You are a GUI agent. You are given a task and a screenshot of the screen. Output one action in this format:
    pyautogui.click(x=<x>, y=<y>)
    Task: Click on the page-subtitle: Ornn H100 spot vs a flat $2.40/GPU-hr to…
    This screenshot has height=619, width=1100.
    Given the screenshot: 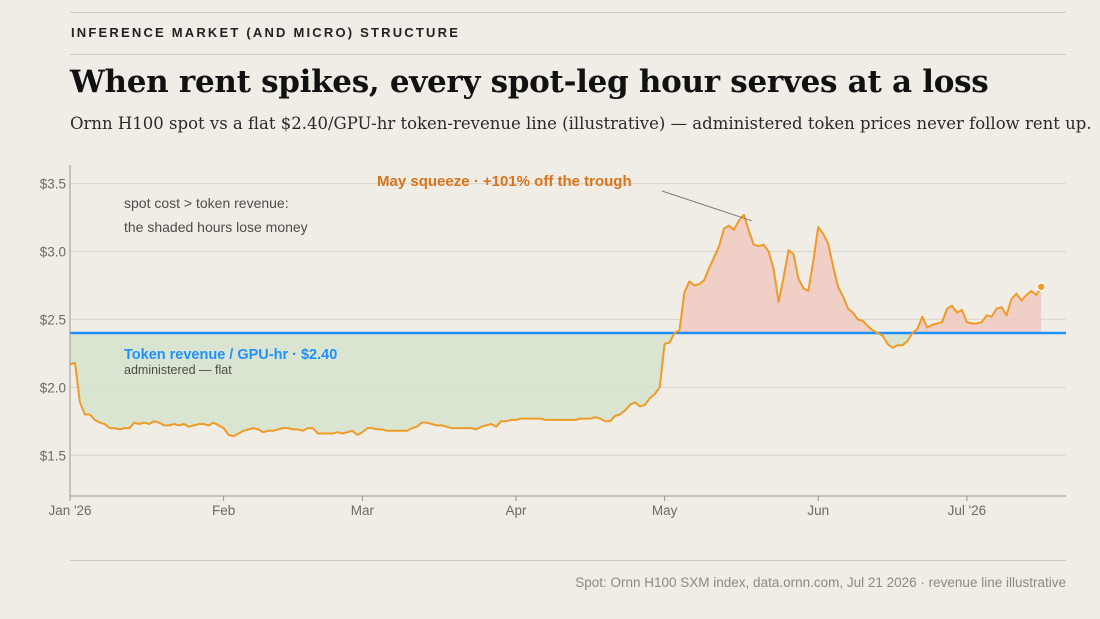 What is the action you would take?
    pyautogui.click(x=581, y=123)
    